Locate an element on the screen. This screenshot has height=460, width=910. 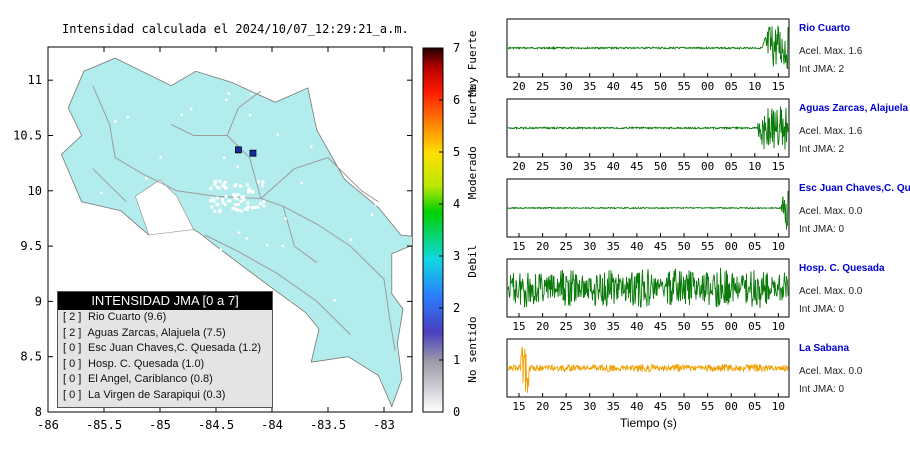
legend-item: [ 2 ] Aguas Zarcas, Alajuela (7.5) is located at coordinates (165, 334).